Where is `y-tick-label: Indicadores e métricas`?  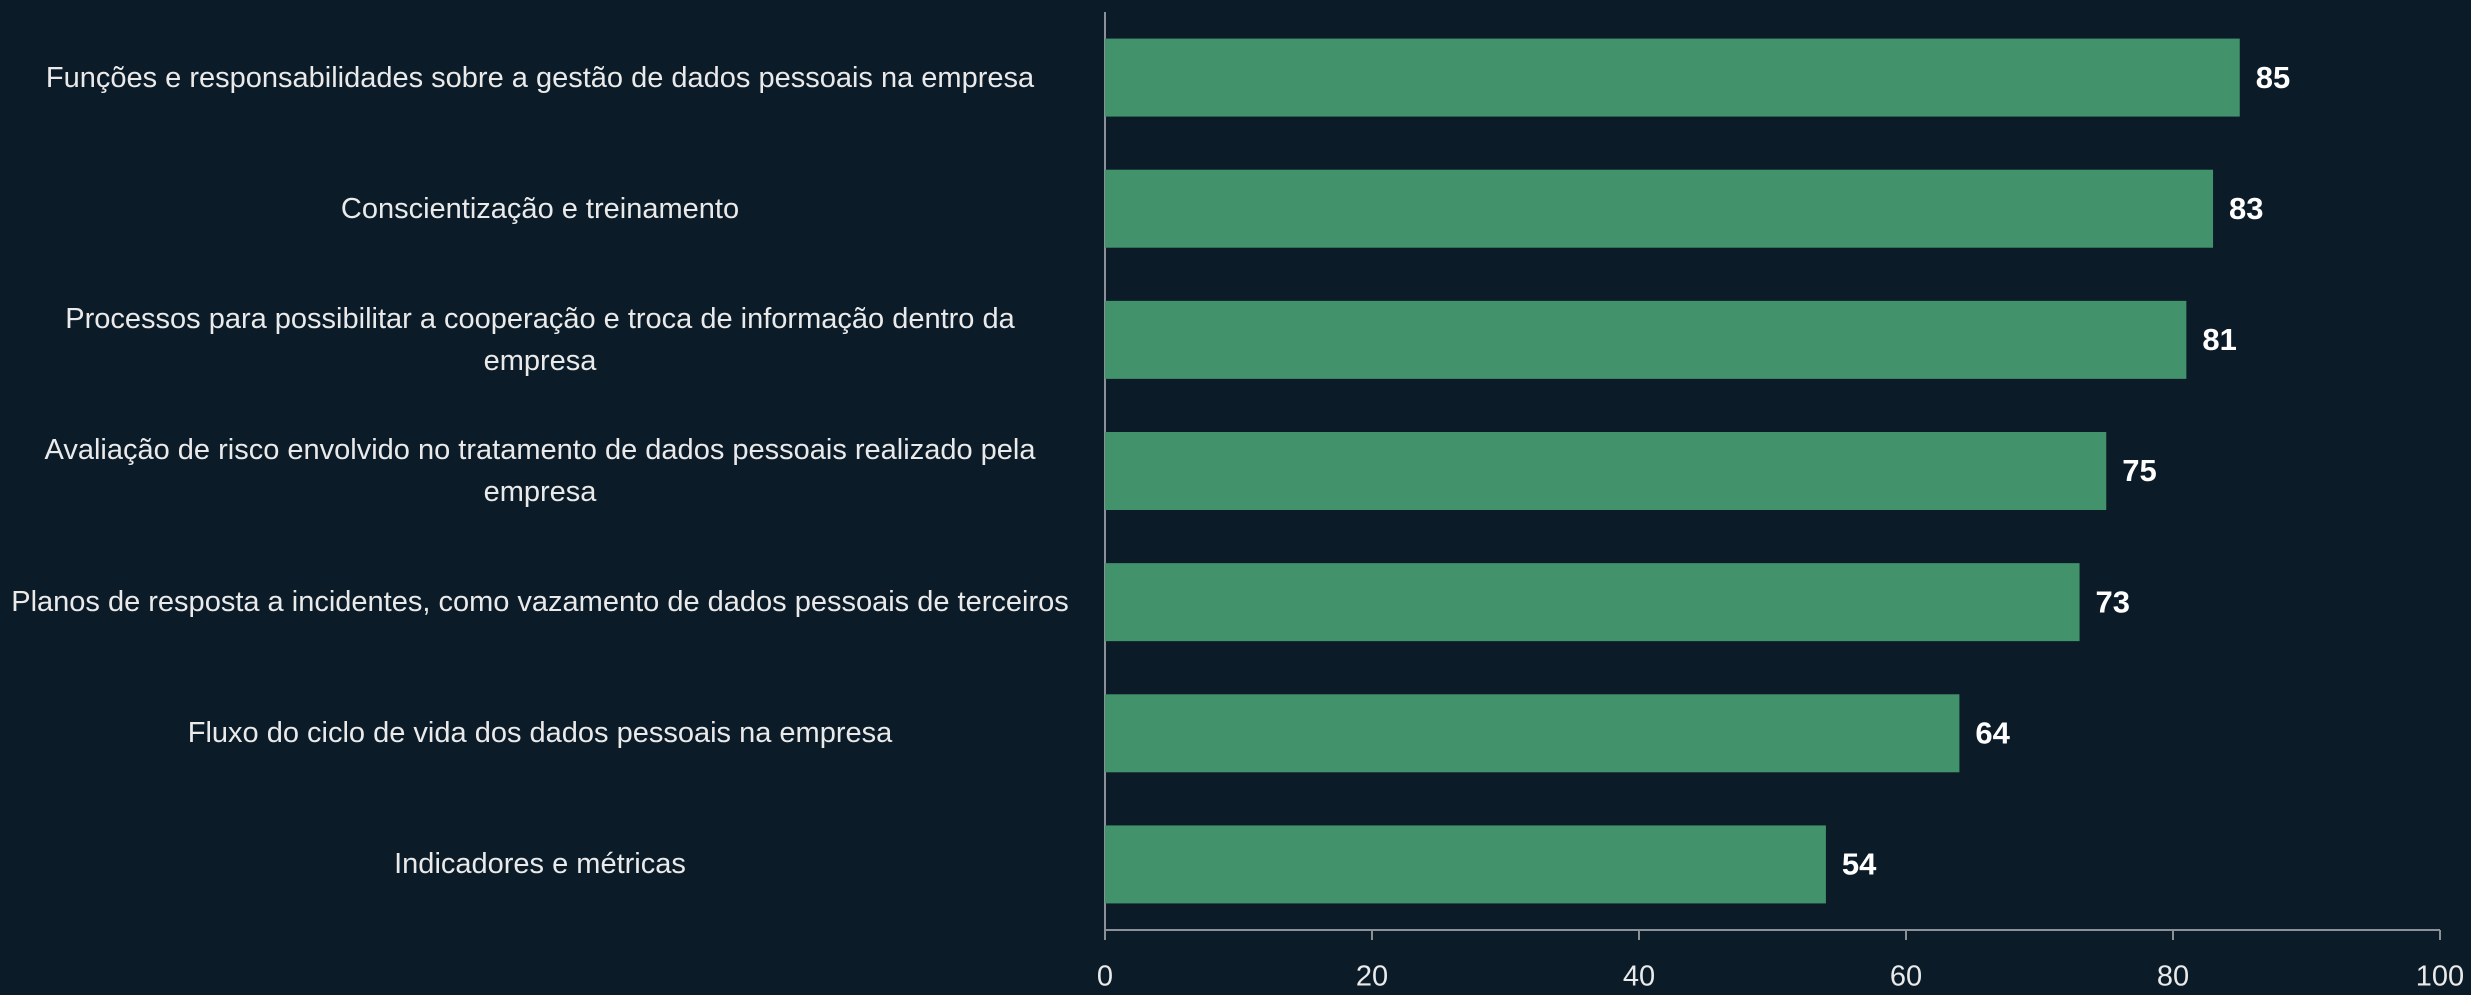 y-tick-label: Indicadores e métricas is located at coordinates (540, 864).